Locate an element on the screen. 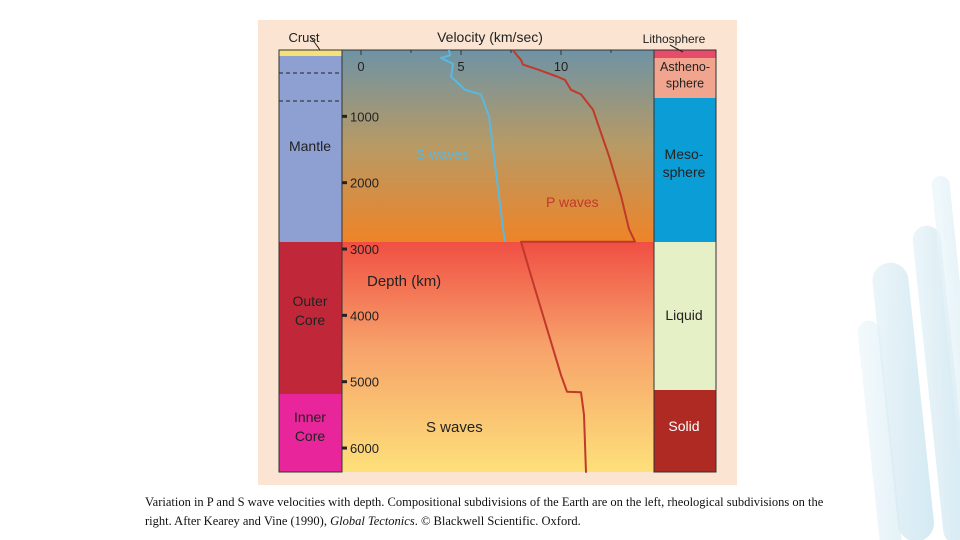  y-tick-label: 2000 is located at coordinates (364, 183).